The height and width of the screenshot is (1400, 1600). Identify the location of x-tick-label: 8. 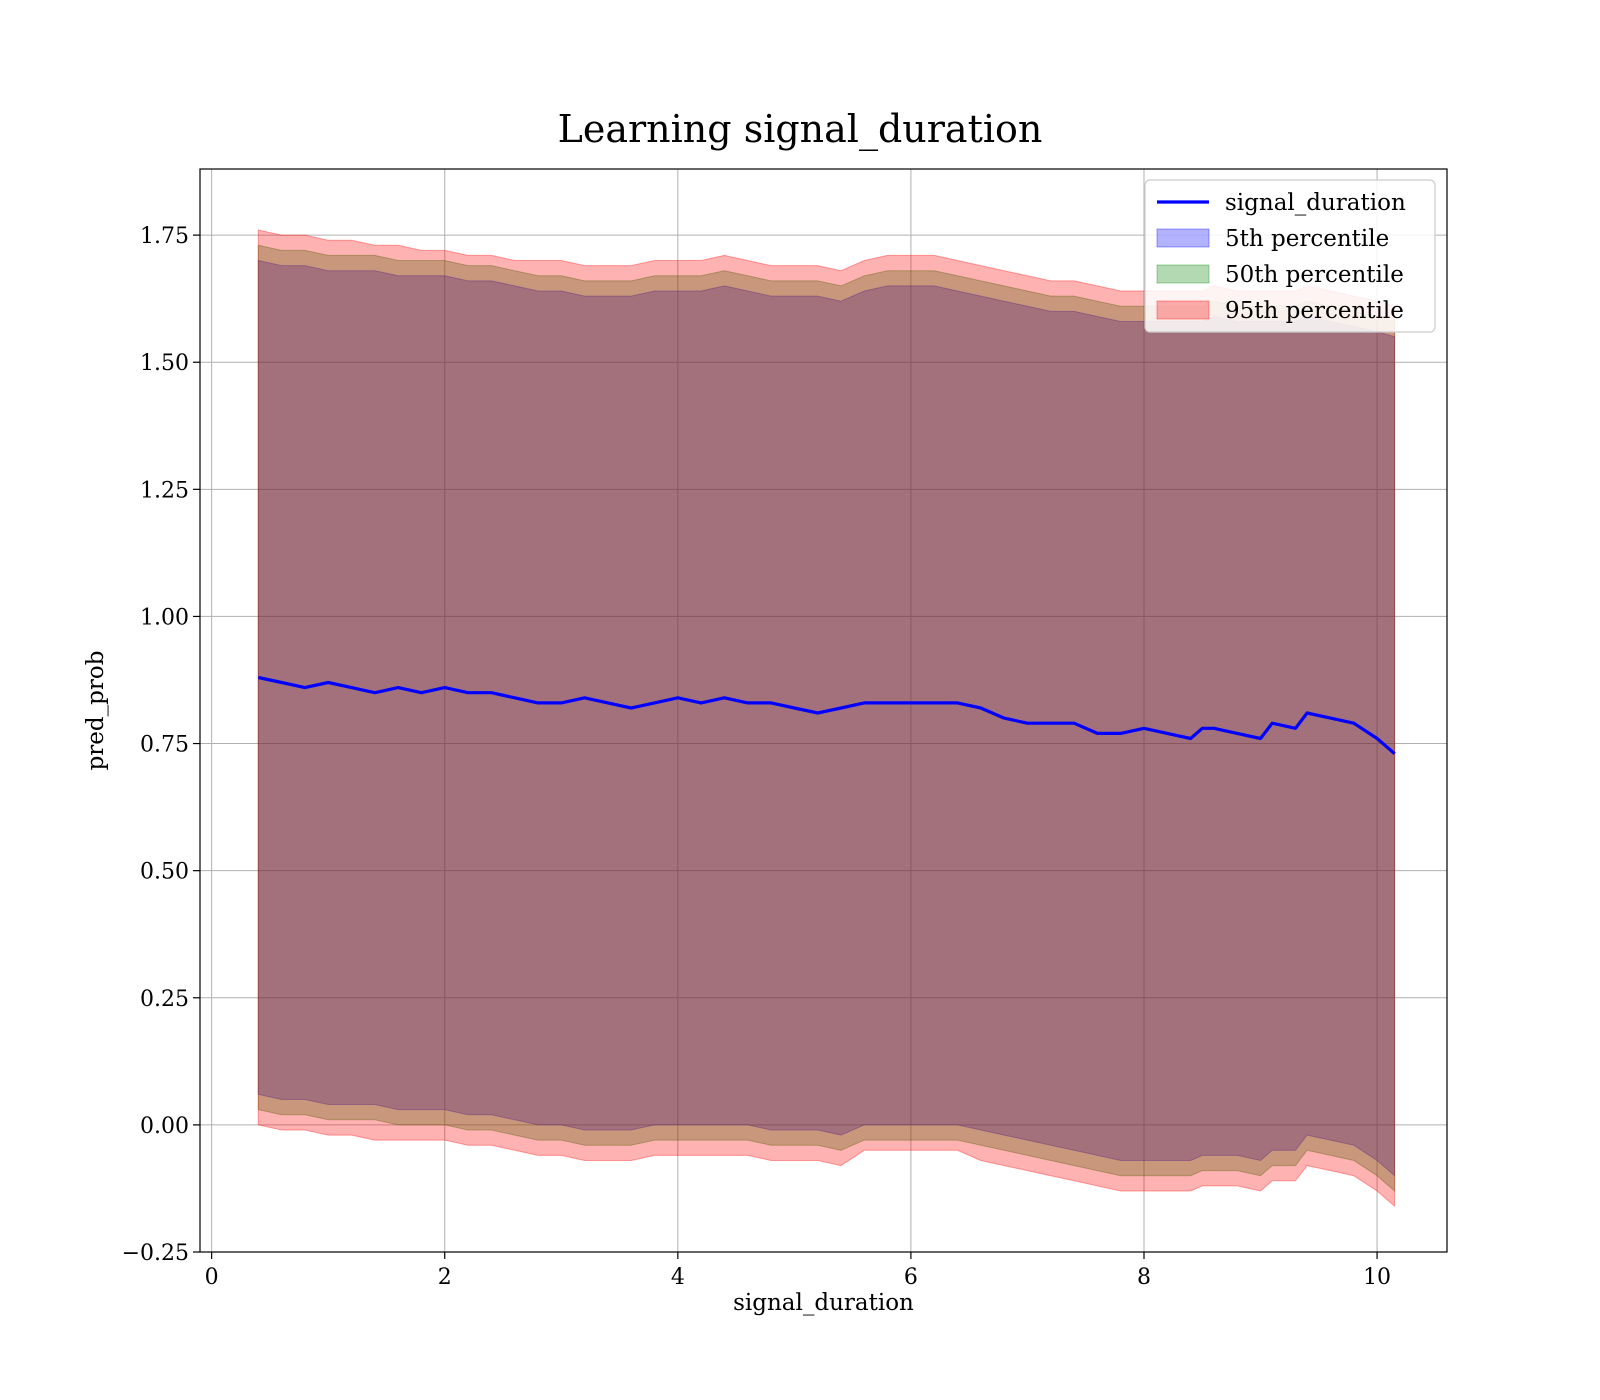
(1144, 1277).